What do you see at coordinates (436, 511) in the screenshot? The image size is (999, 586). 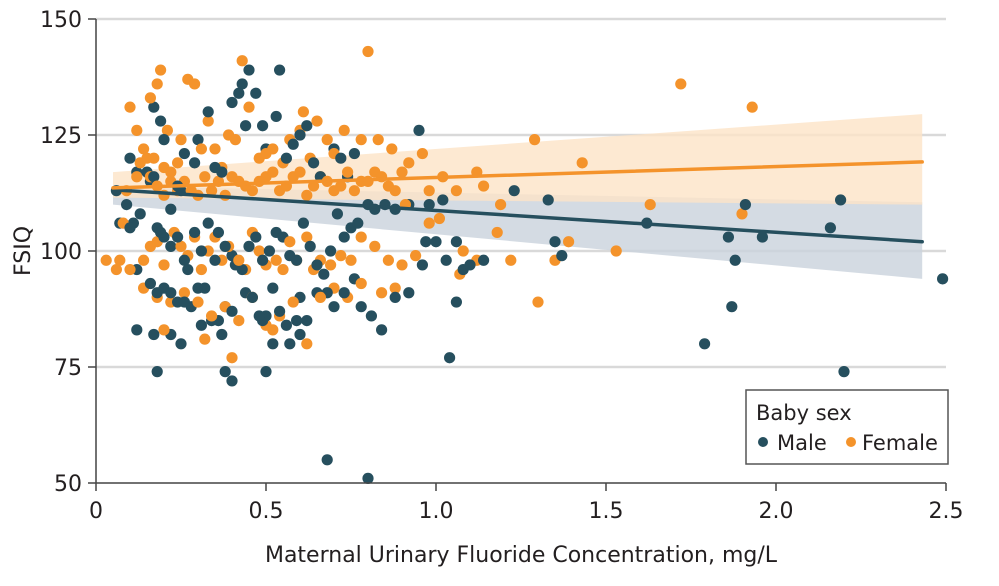 I see `x-tick-label: 1.0` at bounding box center [436, 511].